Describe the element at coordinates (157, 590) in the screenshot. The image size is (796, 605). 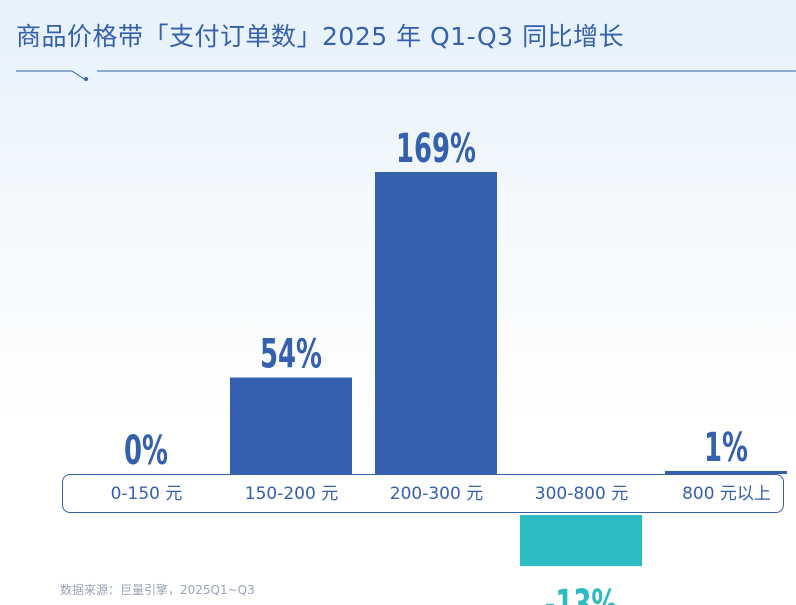
I see `data-source-note: 数据来源：巨量引擎，2025Q1~Q3` at that location.